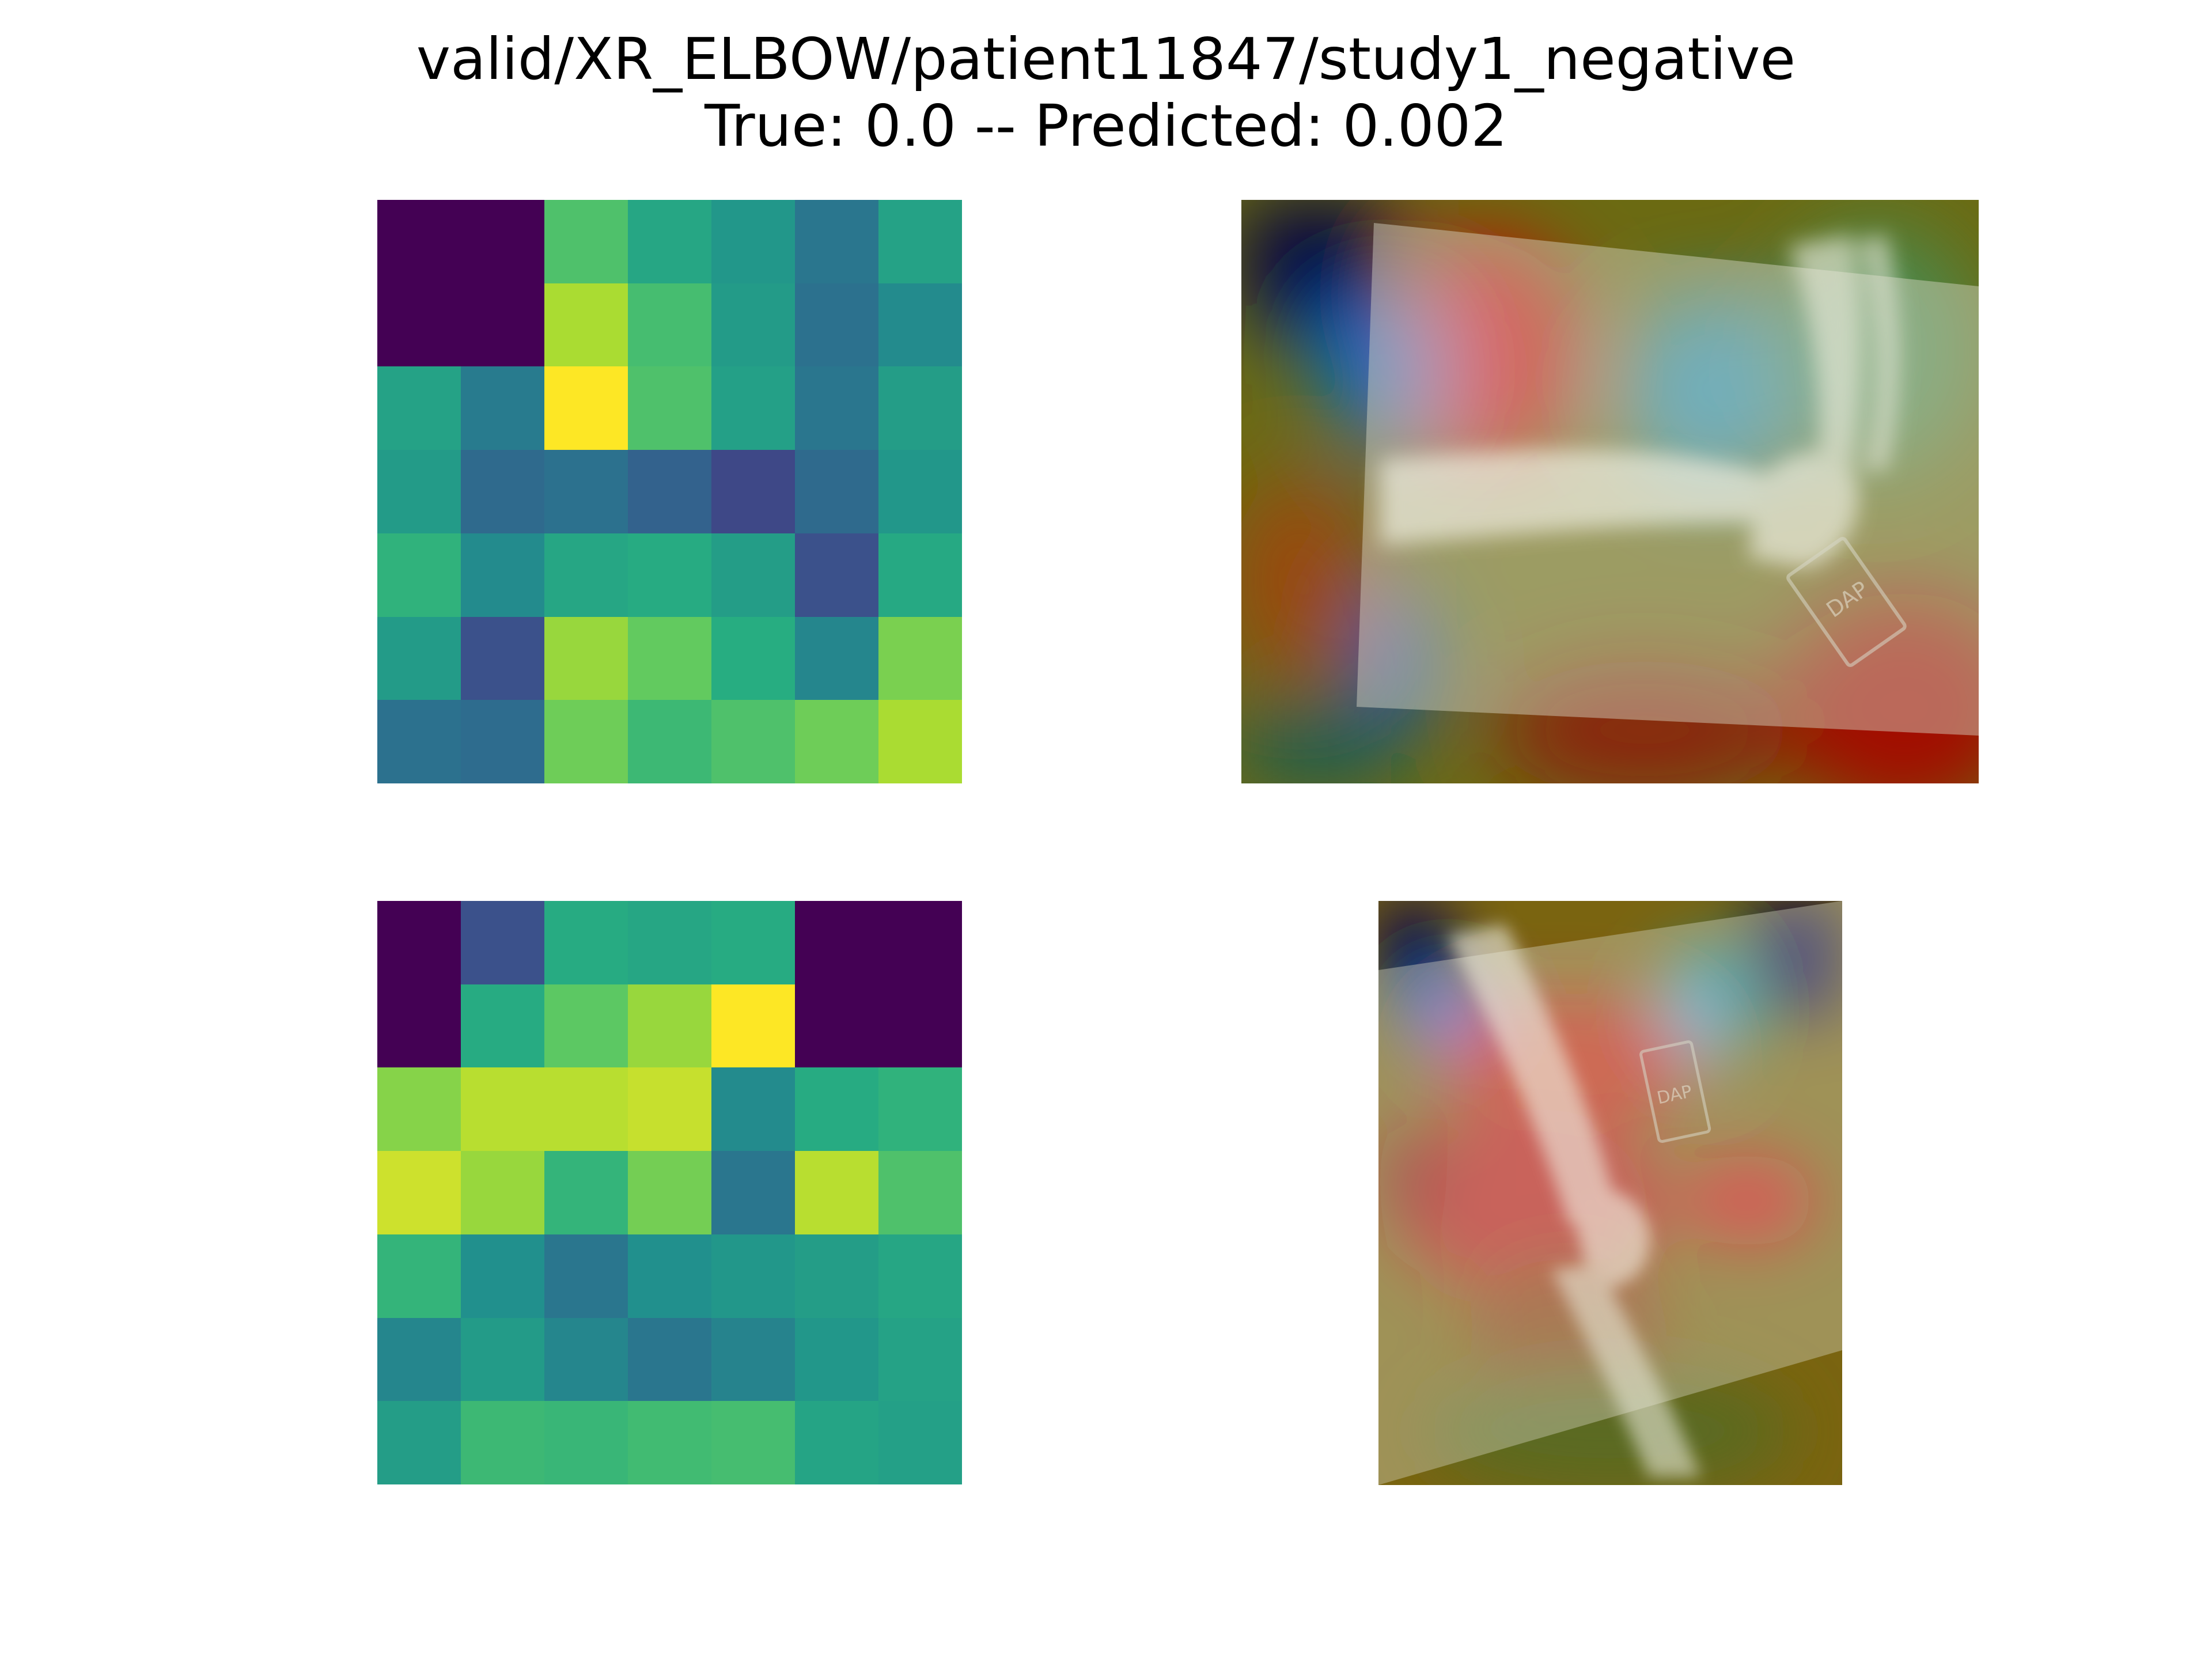 This screenshot has height=1659, width=2212. What do you see at coordinates (669, 1026) in the screenshot?
I see `heatmap-2-cell-r1-c3` at bounding box center [669, 1026].